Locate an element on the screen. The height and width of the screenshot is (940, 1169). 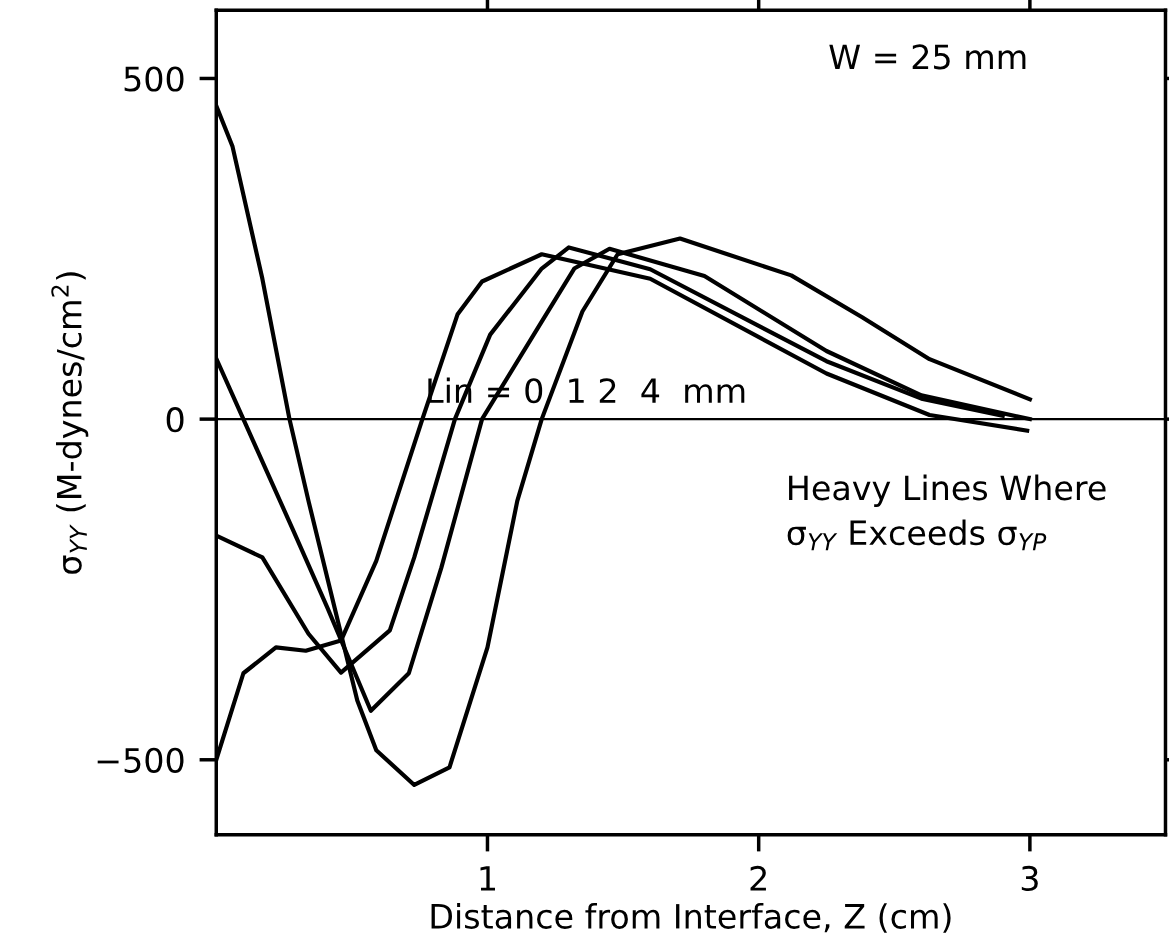
x-tick-label: 1 is located at coordinates (487, 878).